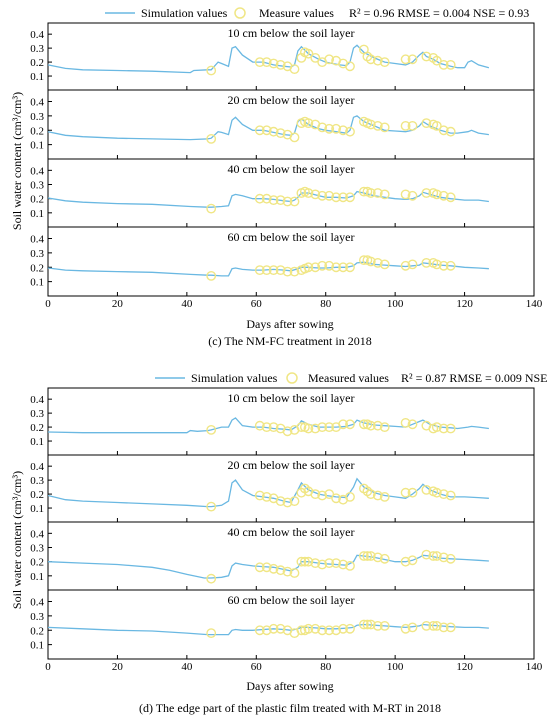 This screenshot has width=550, height=719. Describe the element at coordinates (291, 465) in the screenshot. I see `panel-title: 20 cm below the soil layer` at that location.